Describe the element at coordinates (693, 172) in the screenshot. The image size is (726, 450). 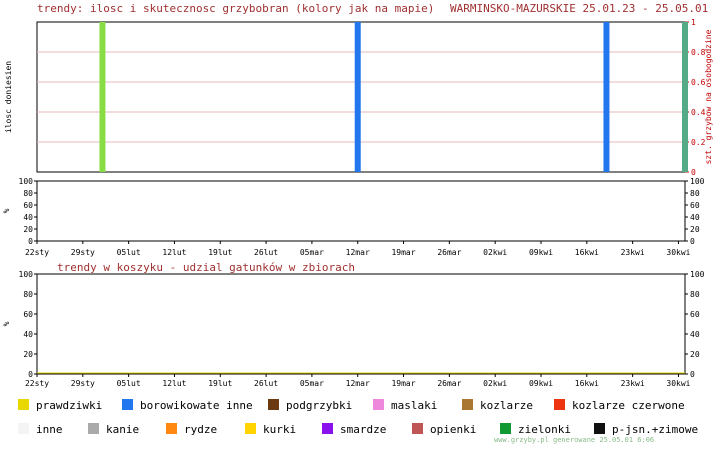
I see `y2-tick-label: 0` at that location.